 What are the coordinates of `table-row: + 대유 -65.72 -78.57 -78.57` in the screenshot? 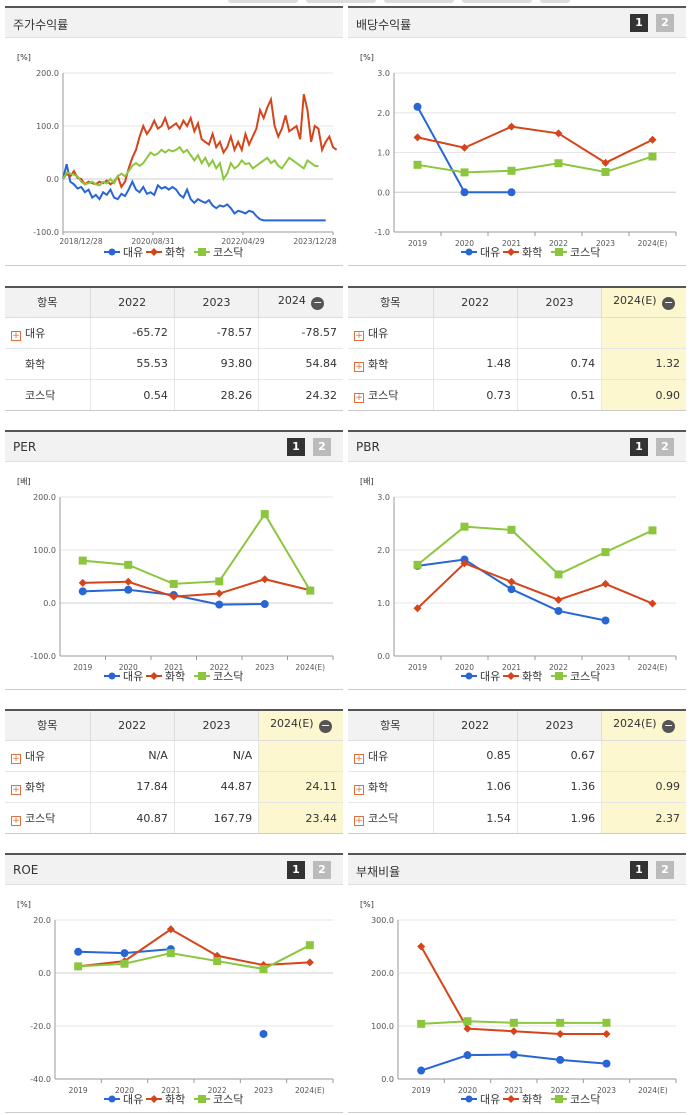 It's located at (174, 333).